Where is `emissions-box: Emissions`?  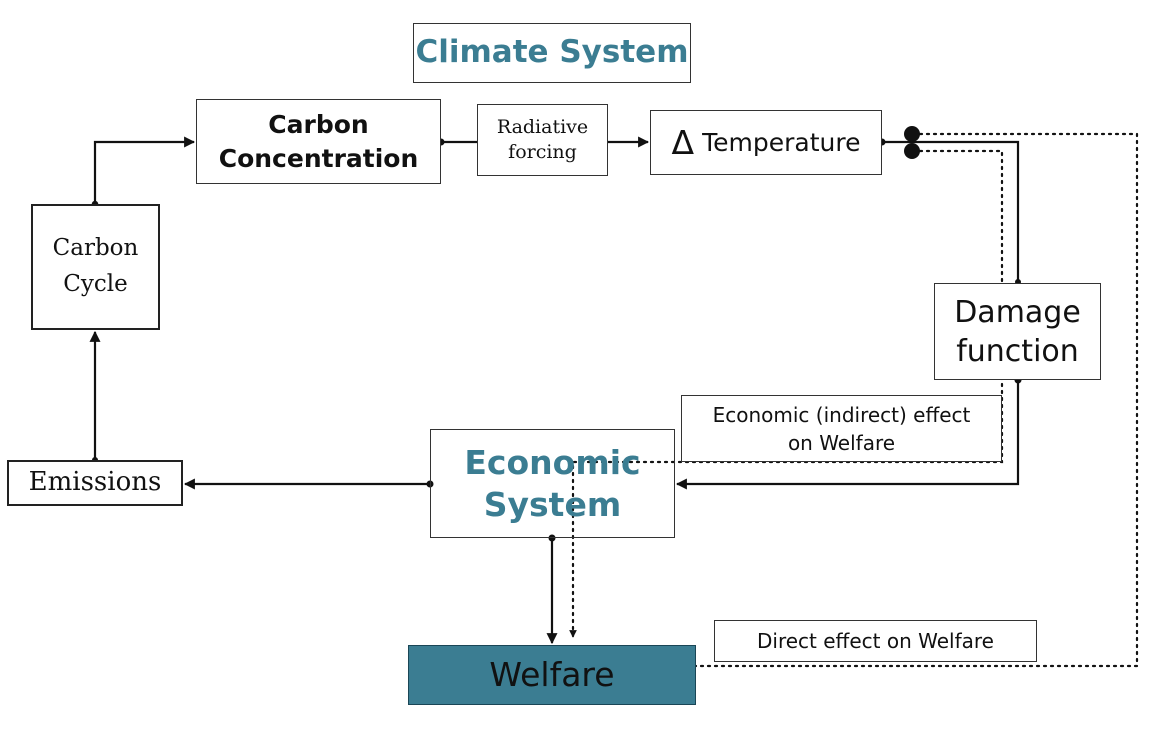 emissions-box: Emissions is located at coordinates (95, 483).